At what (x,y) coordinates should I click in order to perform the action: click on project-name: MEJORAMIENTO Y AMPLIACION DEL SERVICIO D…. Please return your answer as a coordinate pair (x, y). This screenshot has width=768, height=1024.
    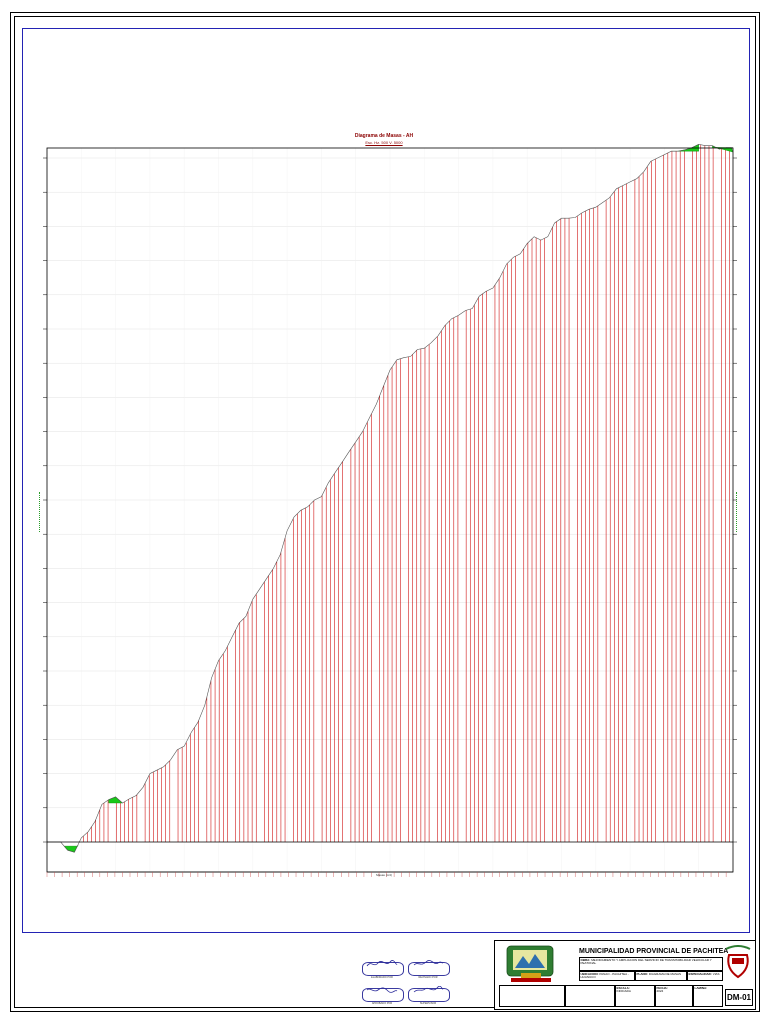
    Looking at the image, I should click on (646, 961).